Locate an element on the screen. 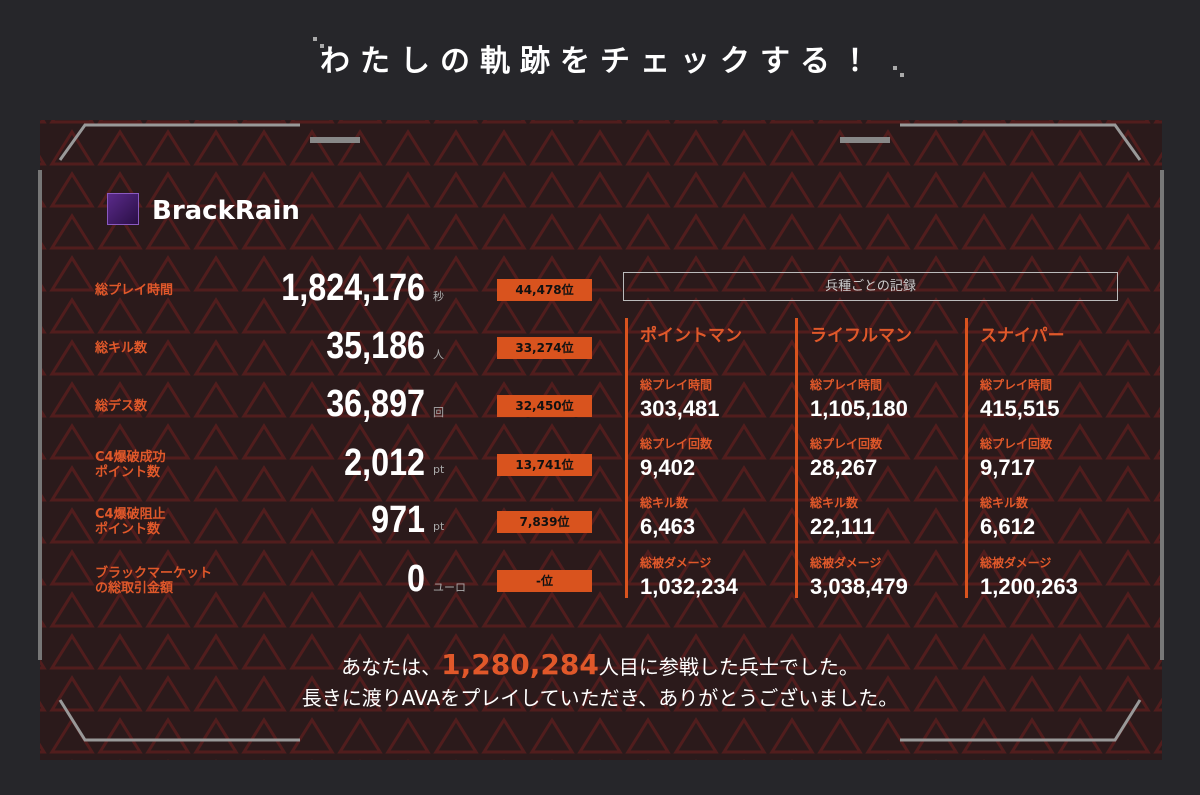  stat-unit: ユーロ is located at coordinates (449, 587).